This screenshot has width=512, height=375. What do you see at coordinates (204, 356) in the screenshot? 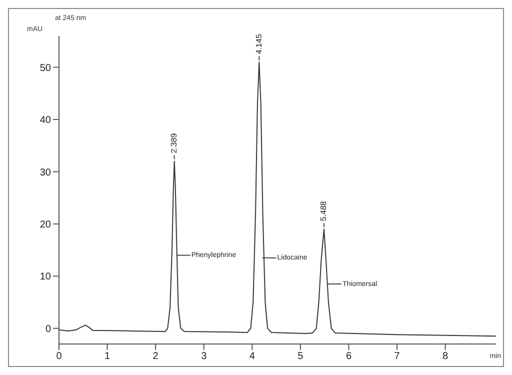
I see `x-tick-label: 3` at bounding box center [204, 356].